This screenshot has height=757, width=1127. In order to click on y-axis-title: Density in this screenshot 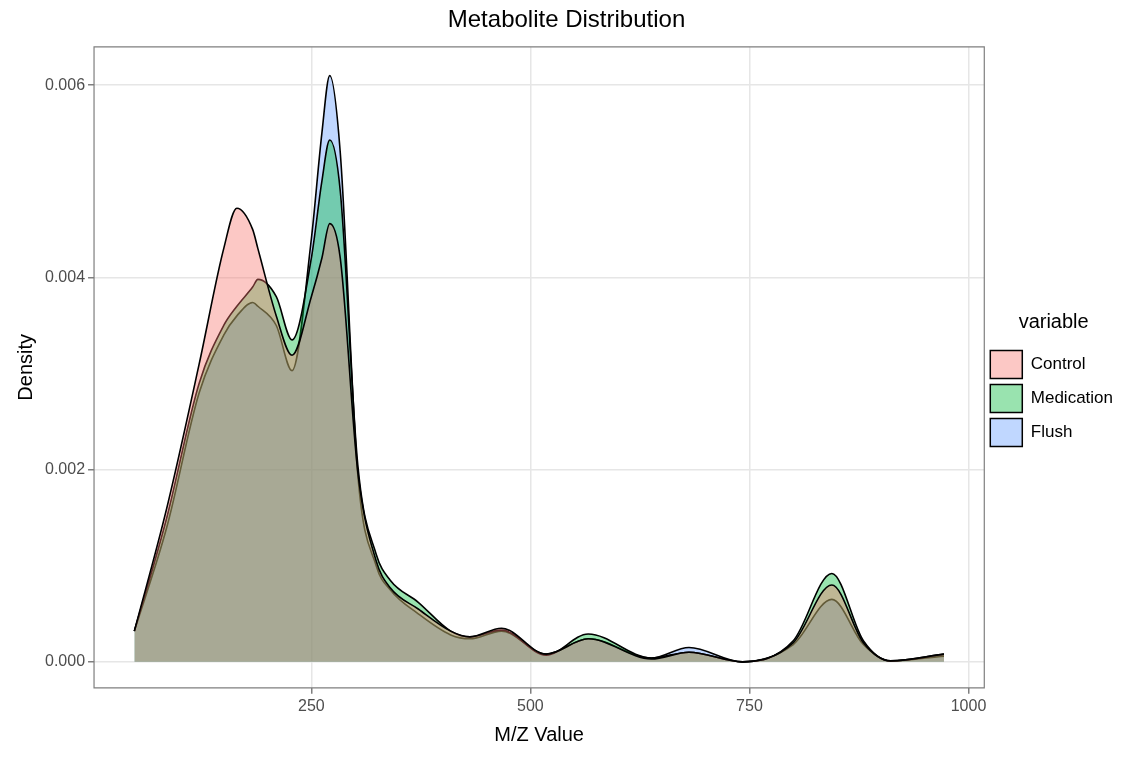, I will do `click(24, 367)`.